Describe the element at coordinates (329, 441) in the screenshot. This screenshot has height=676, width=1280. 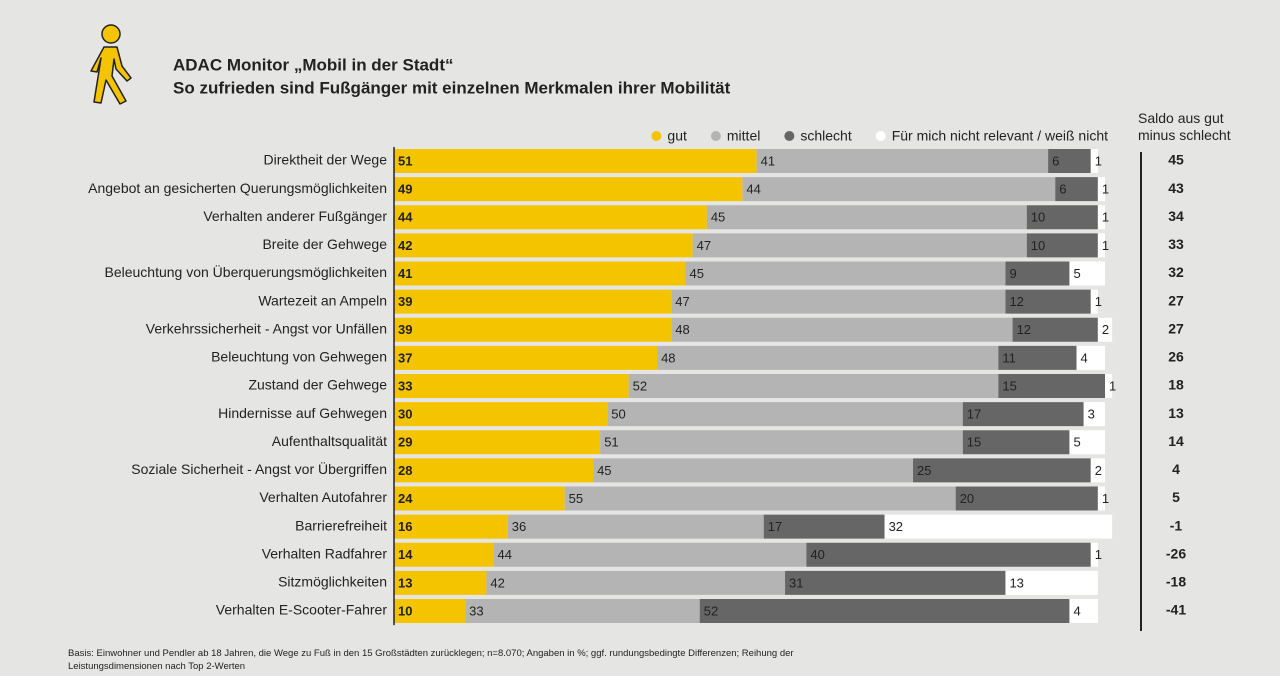
I see `category-label: Aufenthaltsqualität` at that location.